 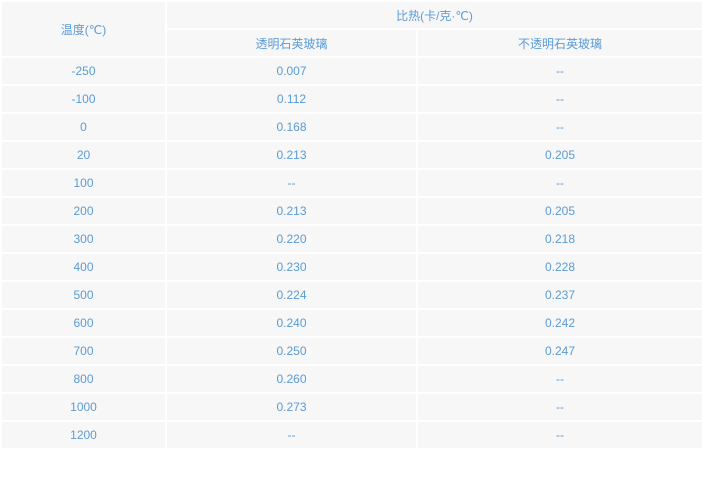 I want to click on opaque-cell: 0.247, so click(x=559, y=351).